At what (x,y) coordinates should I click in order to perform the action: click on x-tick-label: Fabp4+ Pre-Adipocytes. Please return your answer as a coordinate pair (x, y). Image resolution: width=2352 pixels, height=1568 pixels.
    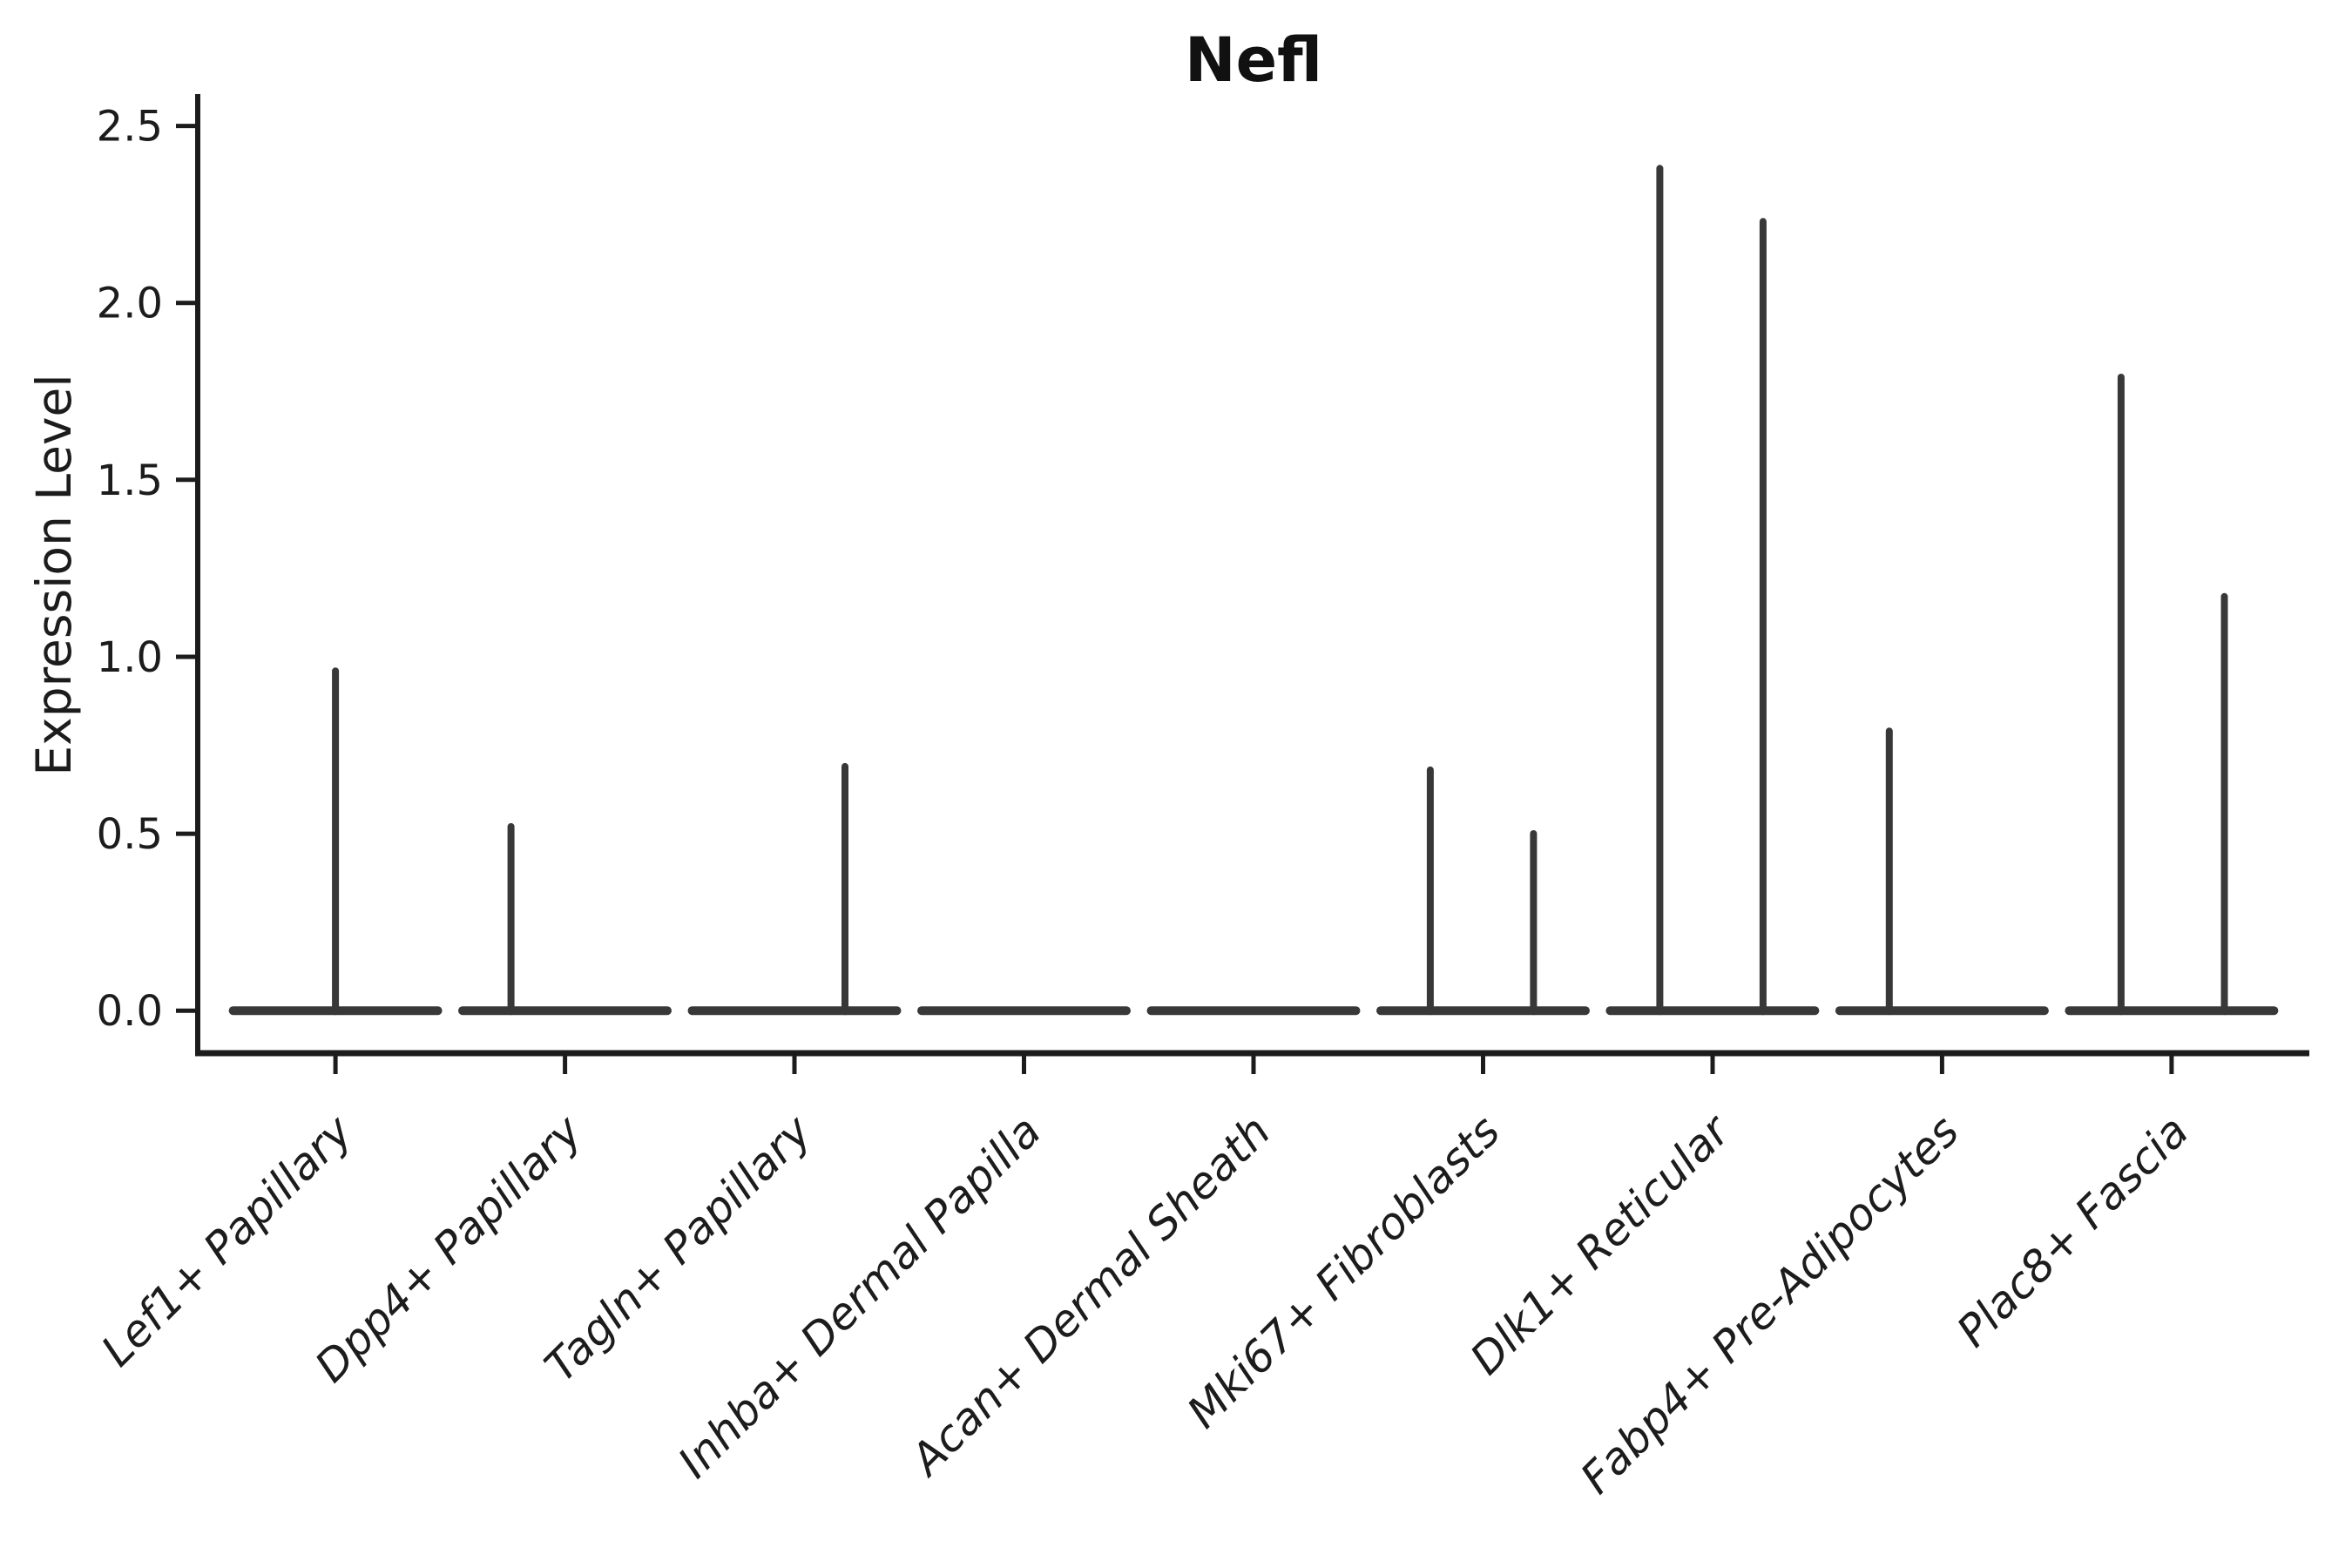
    Looking at the image, I should click on (1770, 1304).